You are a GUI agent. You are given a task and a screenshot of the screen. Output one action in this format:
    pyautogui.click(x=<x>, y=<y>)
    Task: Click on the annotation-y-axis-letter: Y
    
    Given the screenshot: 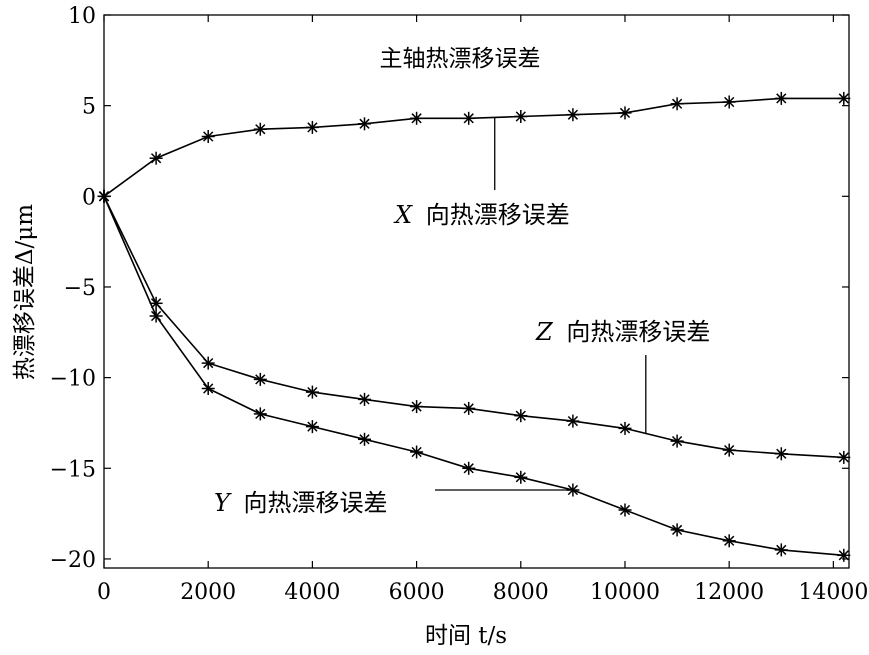 What is the action you would take?
    pyautogui.click(x=223, y=503)
    